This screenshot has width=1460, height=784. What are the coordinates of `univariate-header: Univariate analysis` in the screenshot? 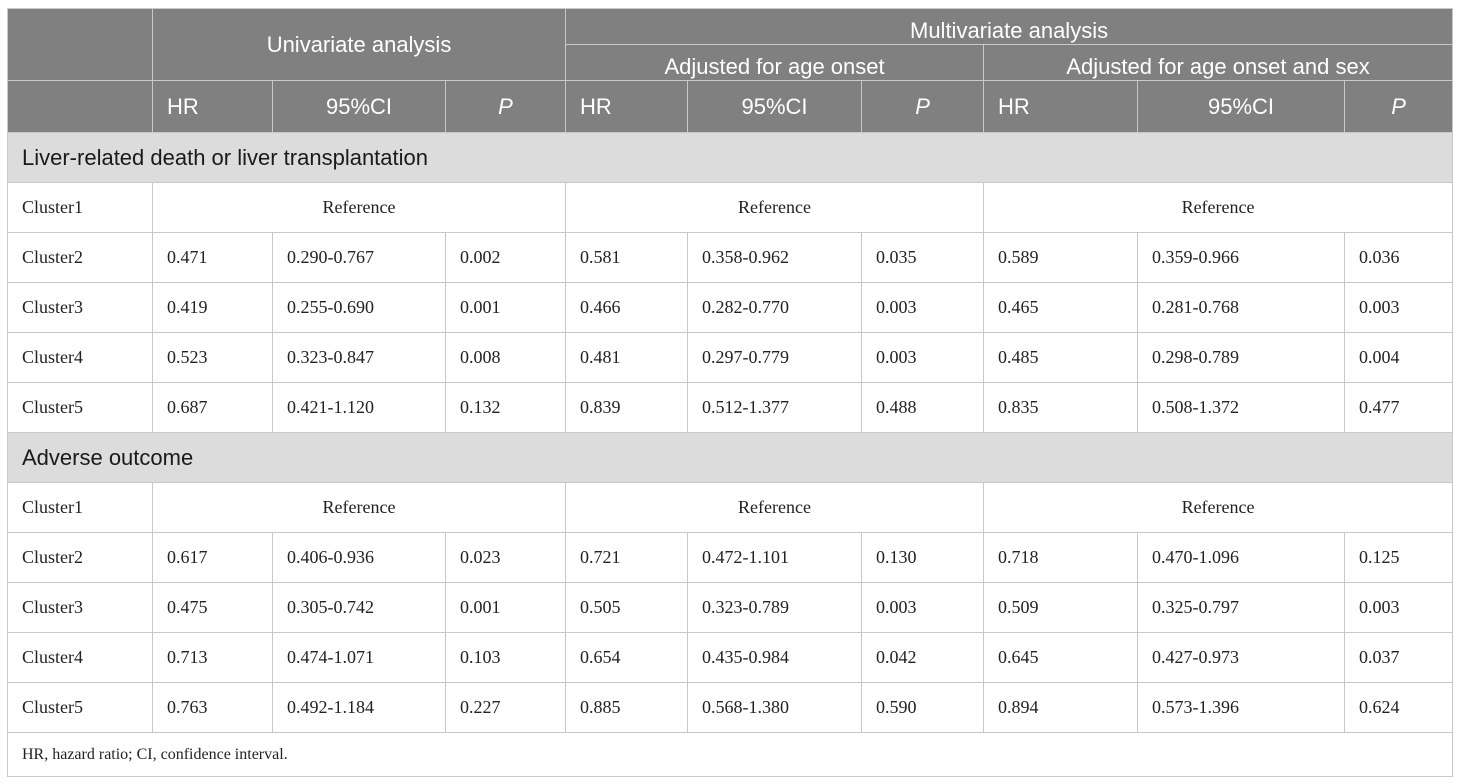 It's located at (359, 44).